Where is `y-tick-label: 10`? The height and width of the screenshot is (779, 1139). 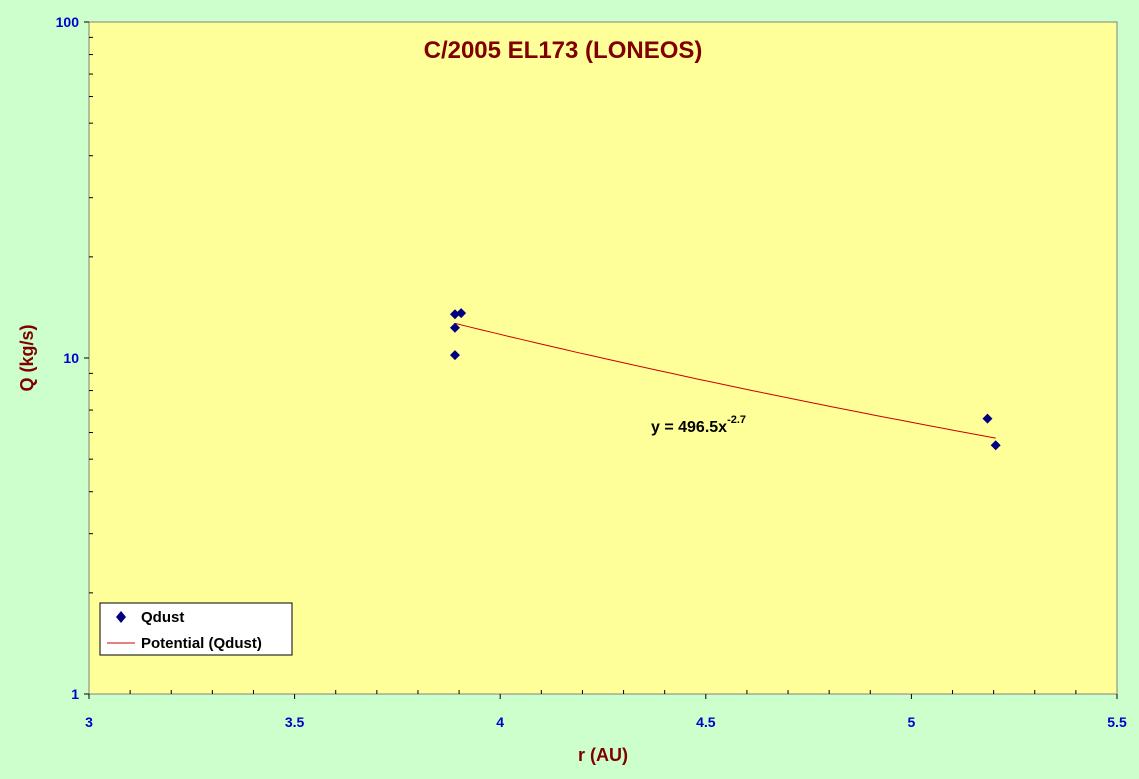 y-tick-label: 10 is located at coordinates (71, 358).